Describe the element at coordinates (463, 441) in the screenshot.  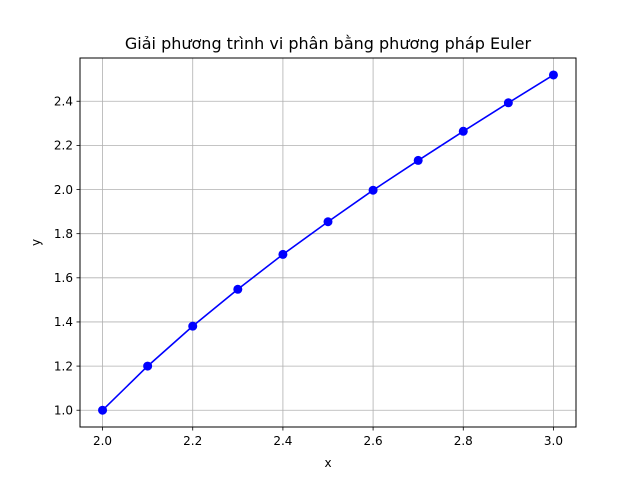
I see `x-tick-label: 2.8` at that location.